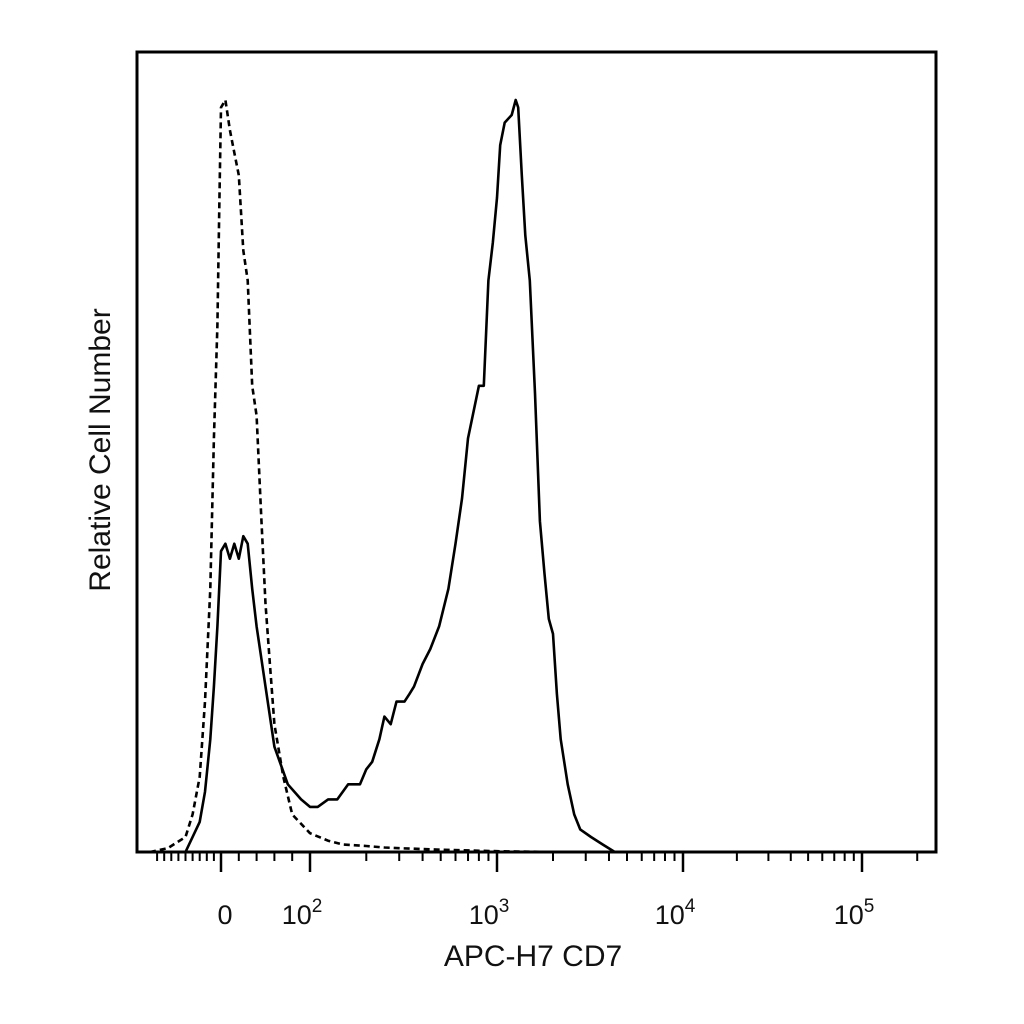 The height and width of the screenshot is (1024, 1024). What do you see at coordinates (533, 956) in the screenshot?
I see `x-axis-label: APC-H7 CD7` at bounding box center [533, 956].